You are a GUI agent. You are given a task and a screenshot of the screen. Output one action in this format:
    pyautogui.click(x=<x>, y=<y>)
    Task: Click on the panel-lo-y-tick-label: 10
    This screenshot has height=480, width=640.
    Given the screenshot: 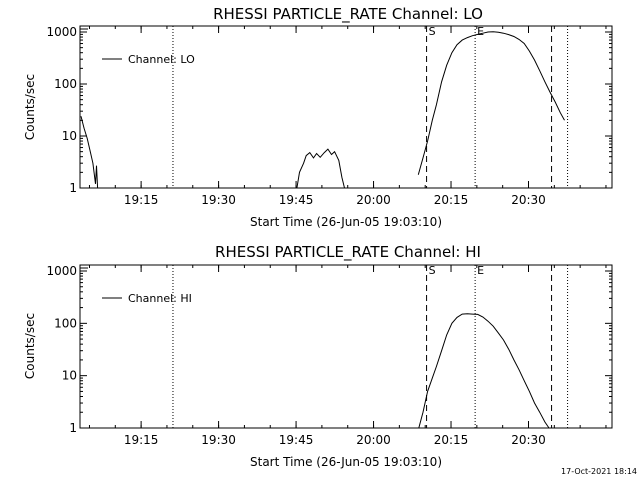 What is the action you would take?
    pyautogui.click(x=69, y=136)
    